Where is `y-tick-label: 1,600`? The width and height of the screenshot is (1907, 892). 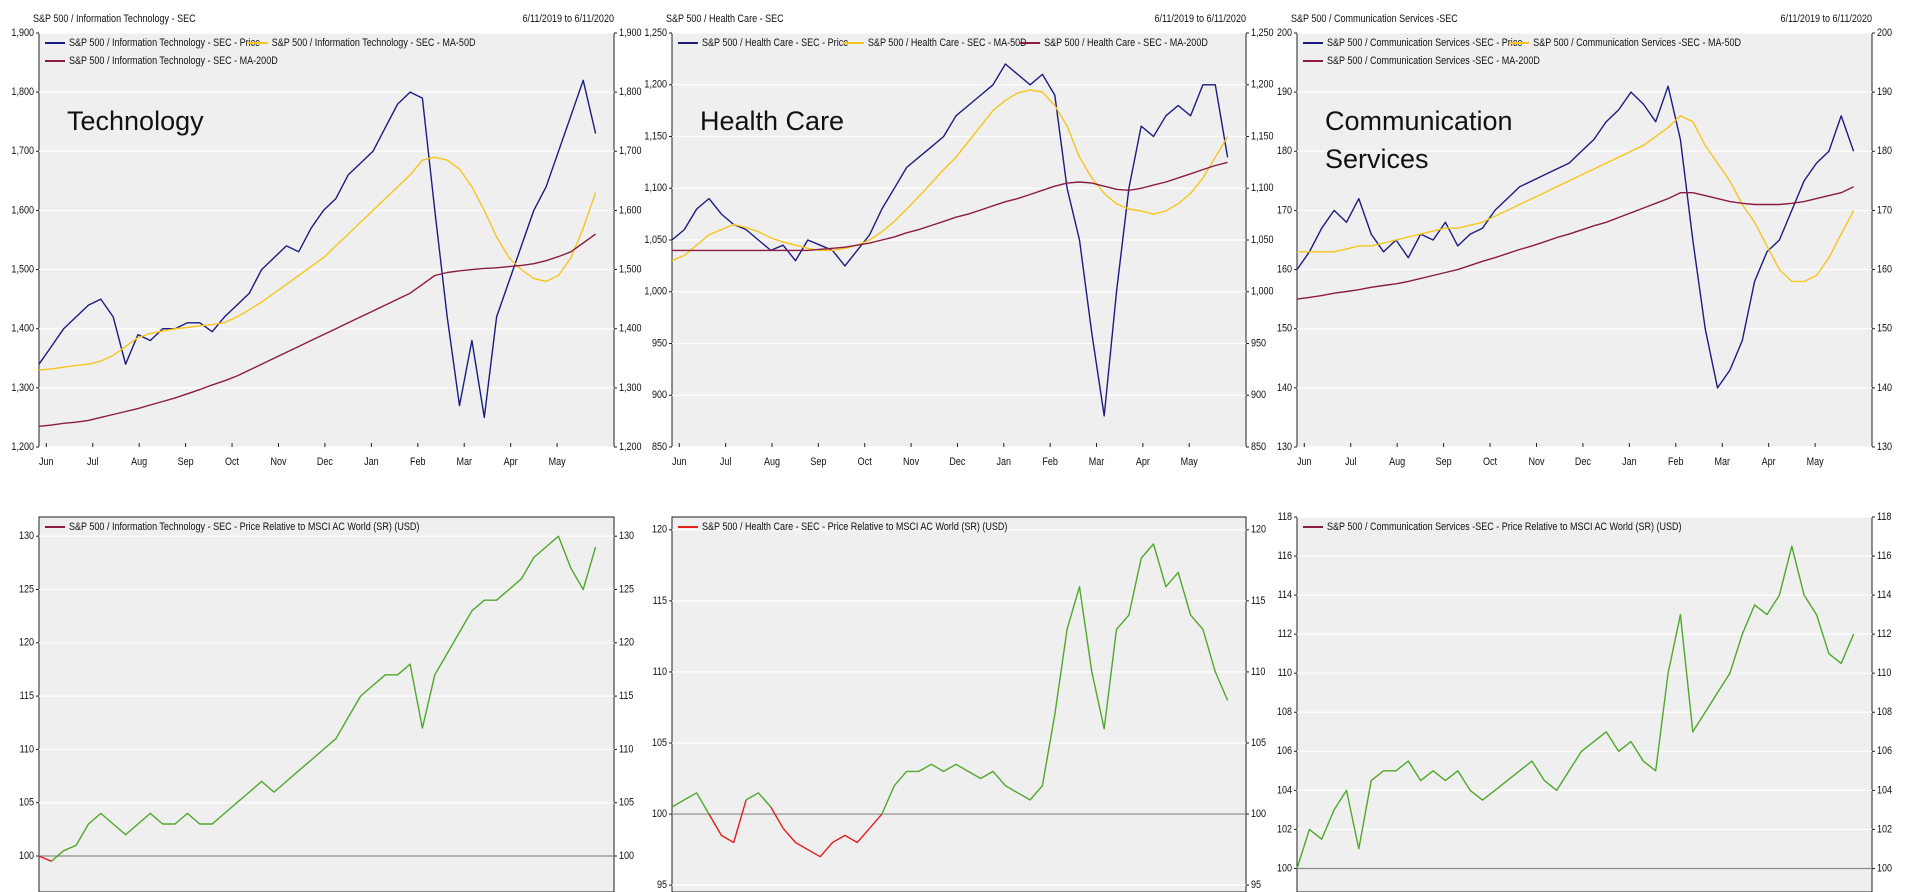
y-tick-label: 1,600 is located at coordinates (22, 210).